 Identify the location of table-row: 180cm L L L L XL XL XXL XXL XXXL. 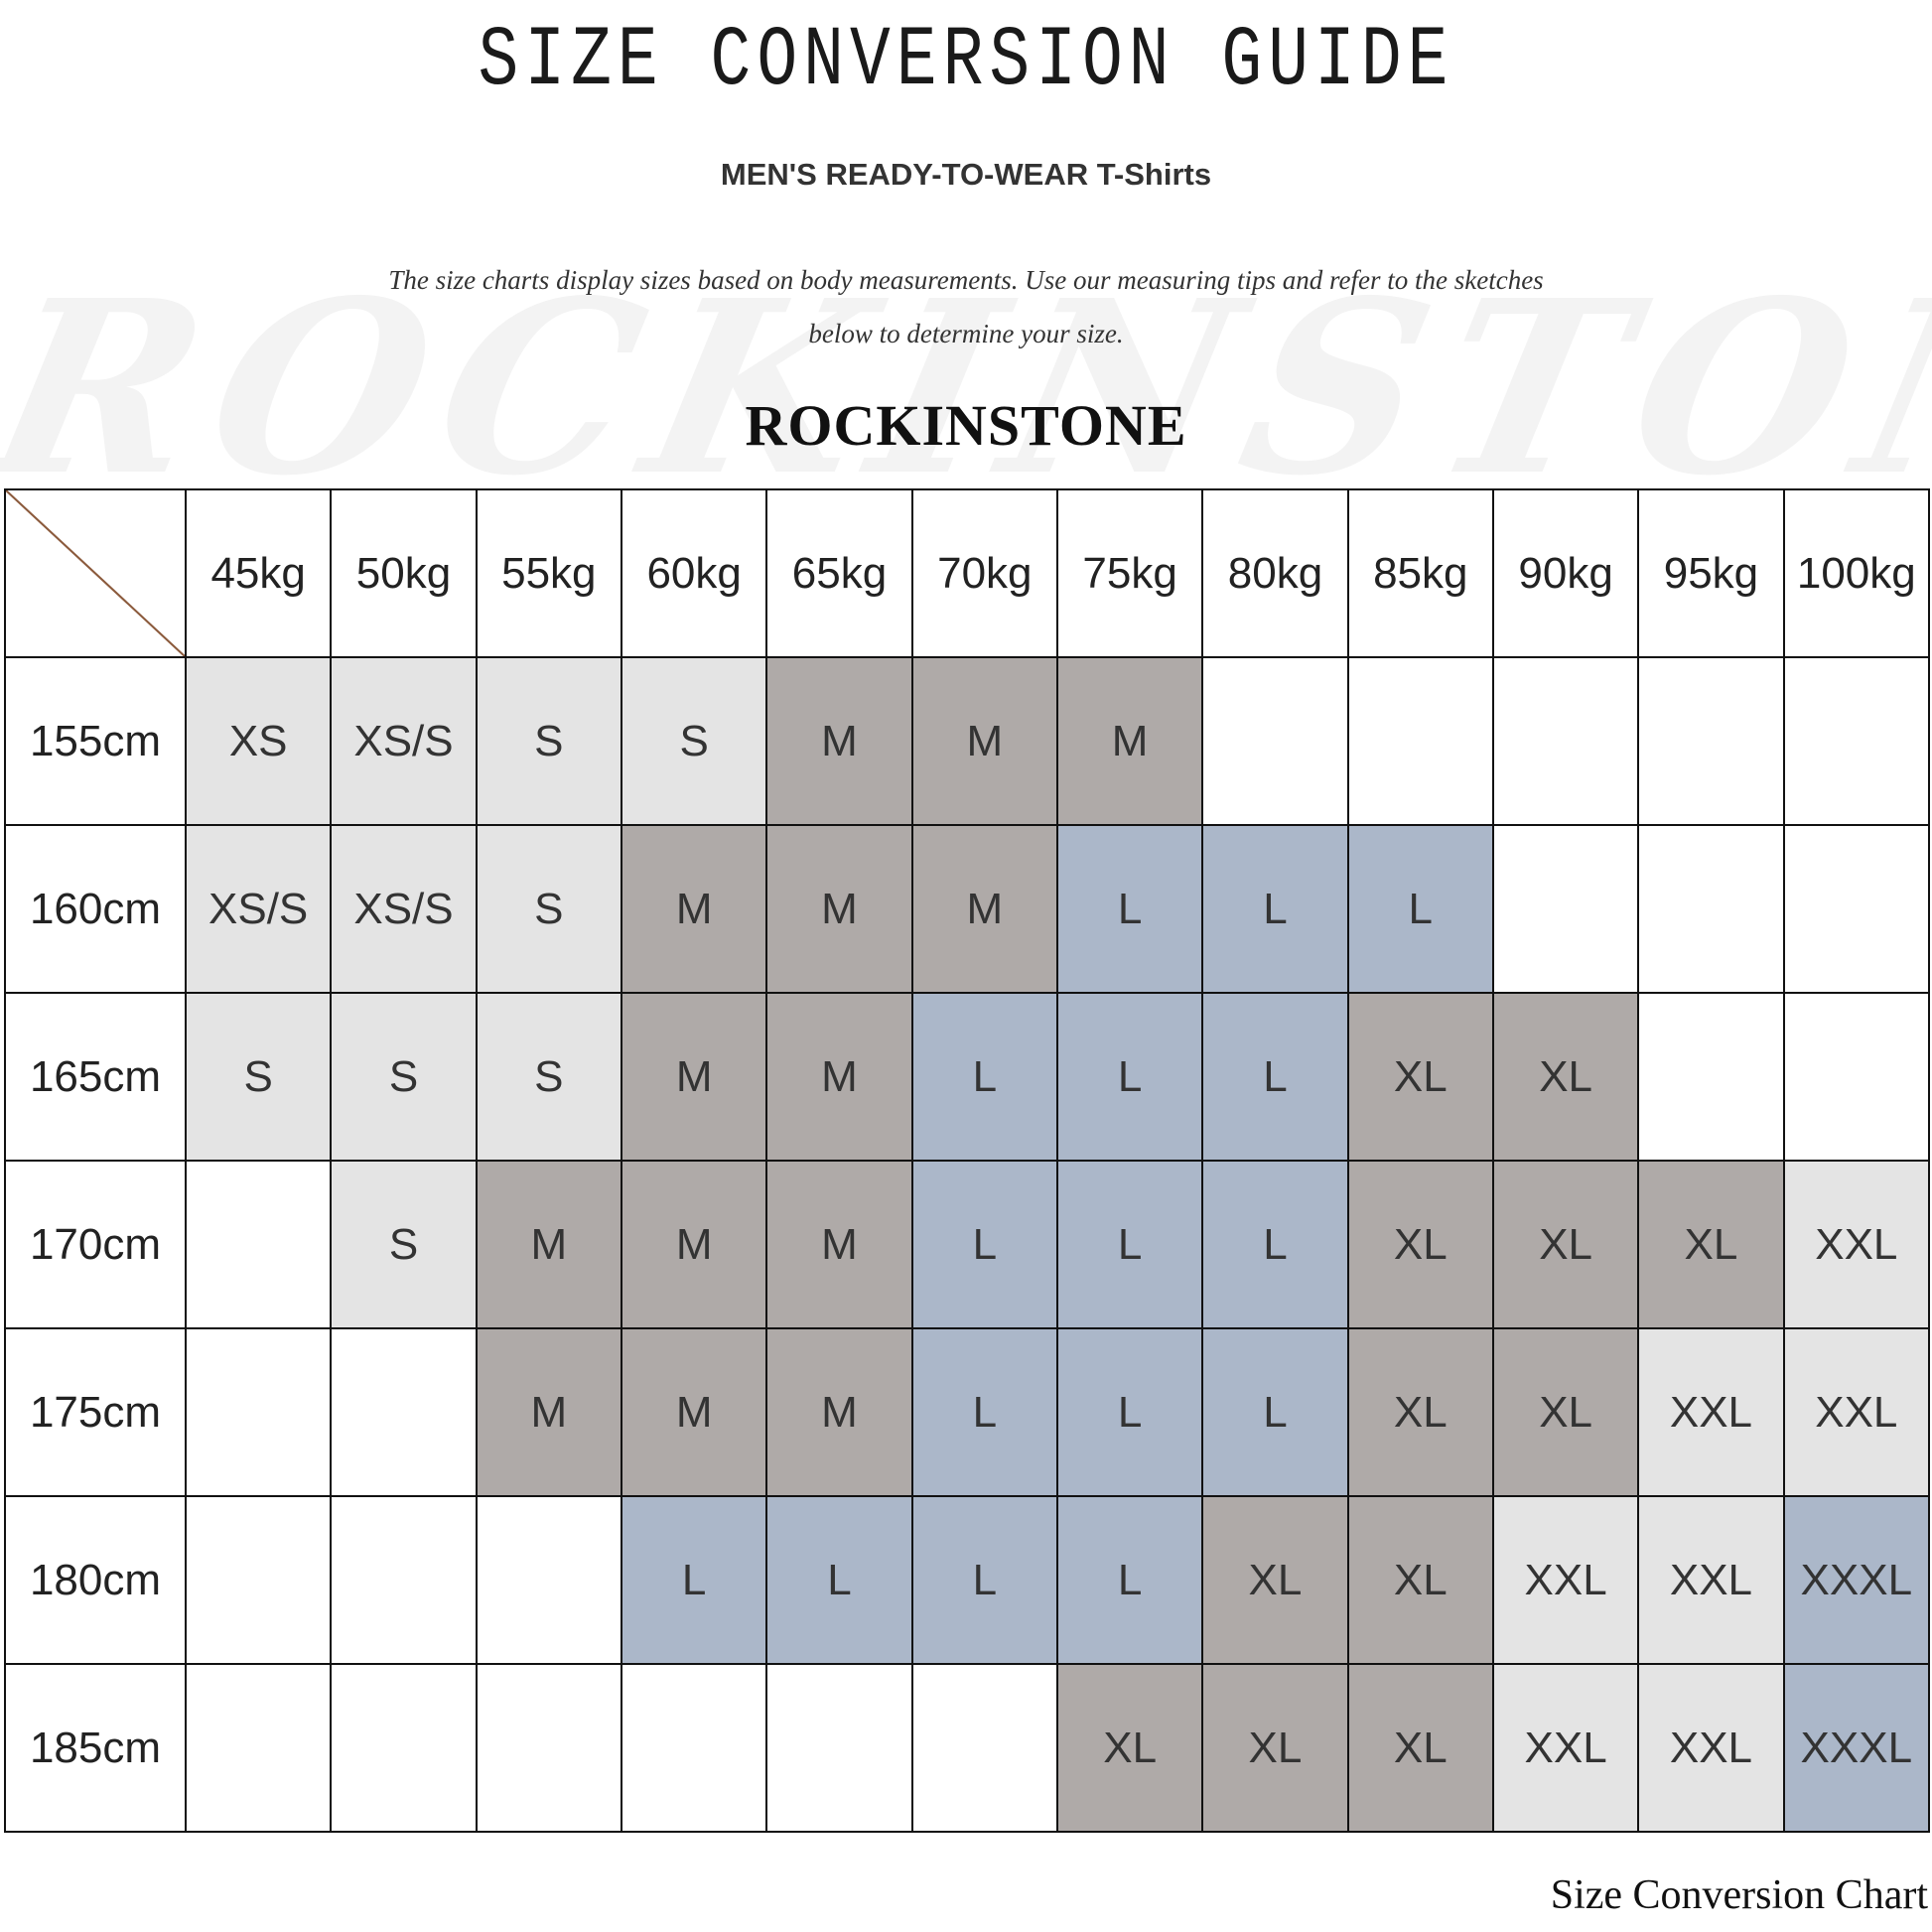
(967, 1580).